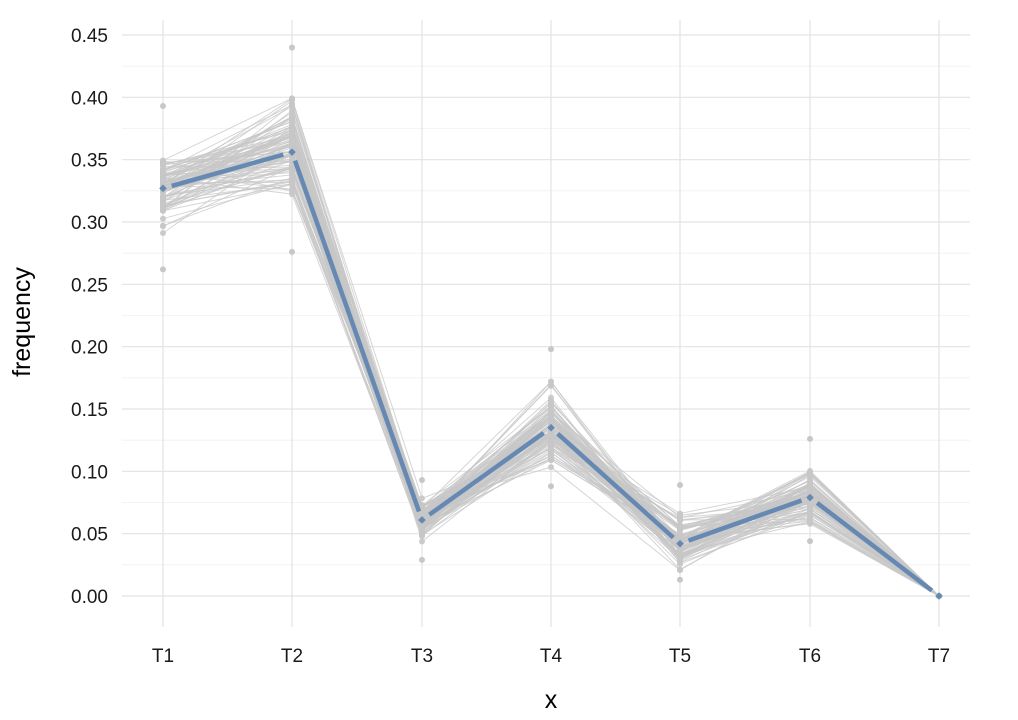 The height and width of the screenshot is (720, 1018). What do you see at coordinates (89, 98) in the screenshot?
I see `y-tick-label: 0.40` at bounding box center [89, 98].